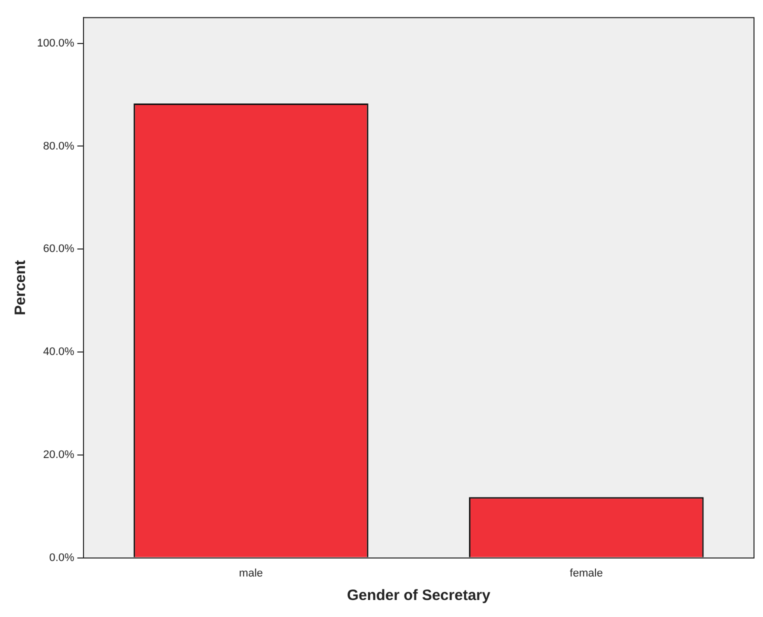  I want to click on y-tick-label: 60.0%, so click(59, 249).